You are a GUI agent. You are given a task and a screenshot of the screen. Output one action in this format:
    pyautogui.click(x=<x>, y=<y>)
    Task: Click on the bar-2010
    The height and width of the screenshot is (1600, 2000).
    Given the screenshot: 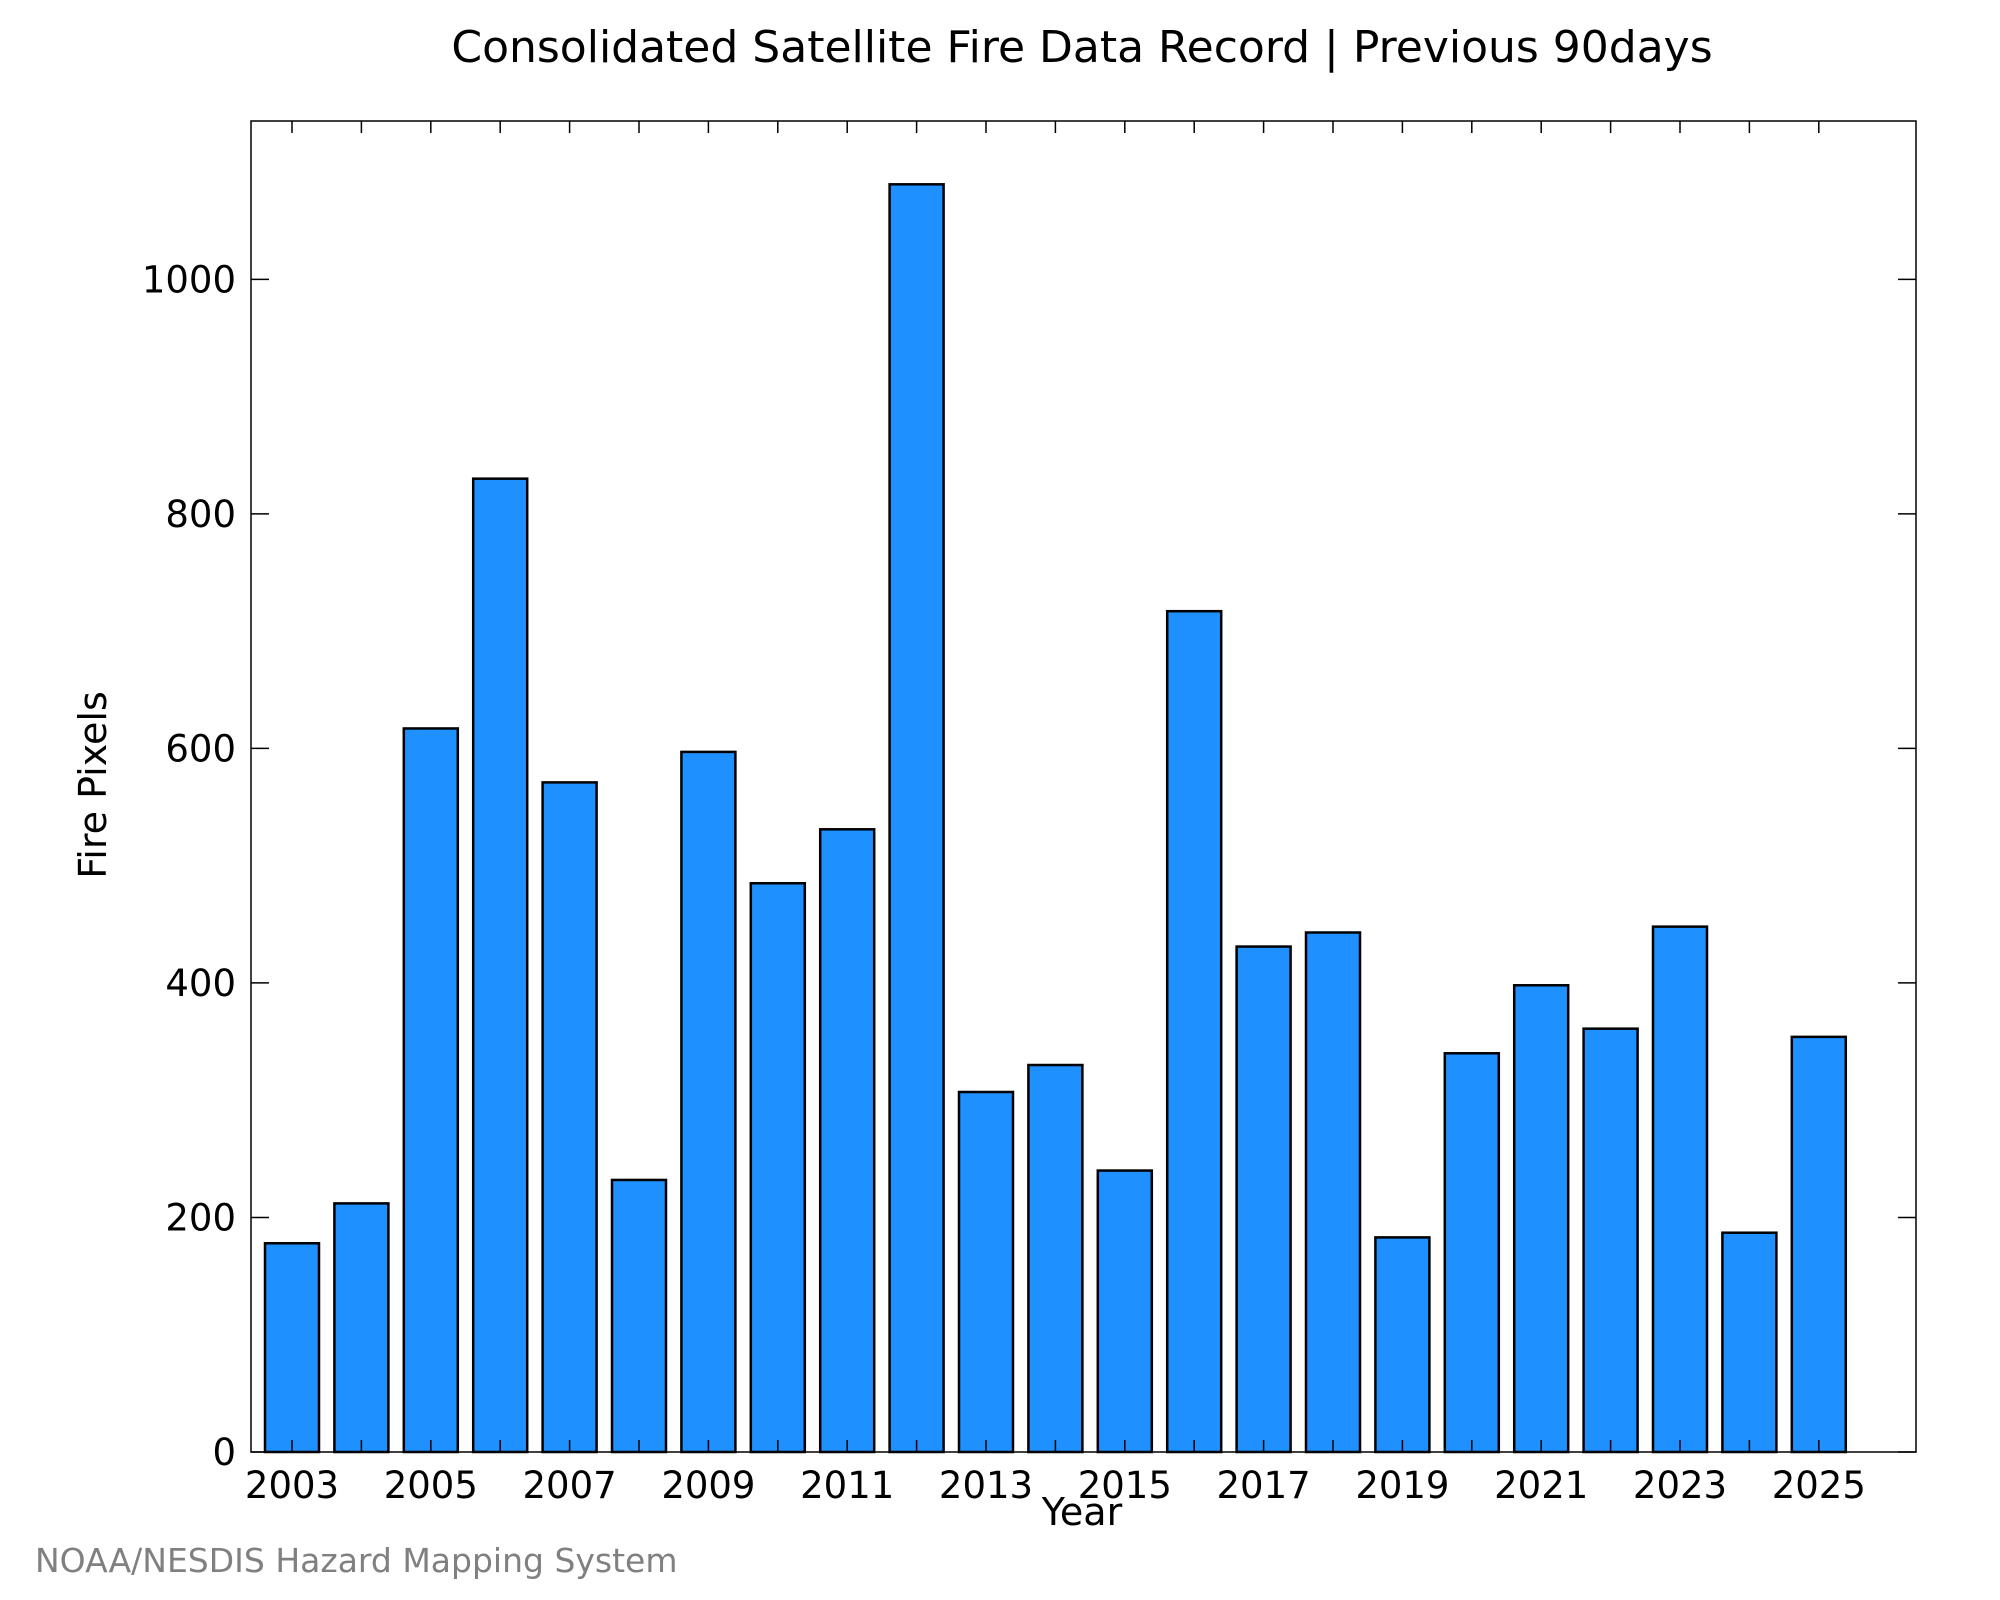 What is the action you would take?
    pyautogui.click(x=778, y=1167)
    